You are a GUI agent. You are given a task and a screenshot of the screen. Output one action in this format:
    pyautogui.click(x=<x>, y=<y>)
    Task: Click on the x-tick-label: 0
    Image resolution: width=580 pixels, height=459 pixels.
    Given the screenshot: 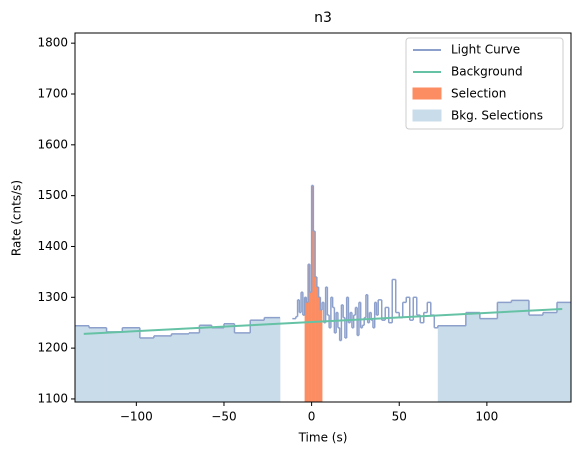 What is the action you would take?
    pyautogui.click(x=312, y=417)
    